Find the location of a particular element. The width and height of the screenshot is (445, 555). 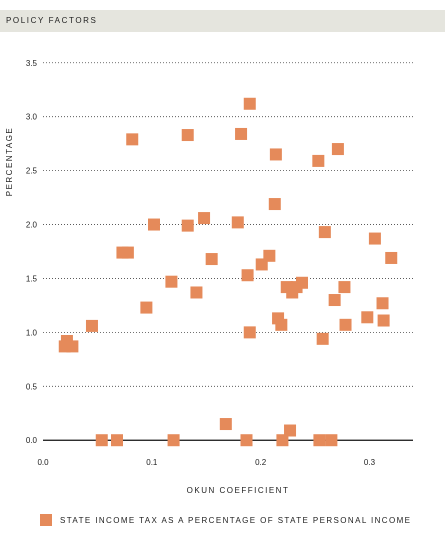

x-axis-title: OKUN COEFFICIENT is located at coordinates (238, 490).